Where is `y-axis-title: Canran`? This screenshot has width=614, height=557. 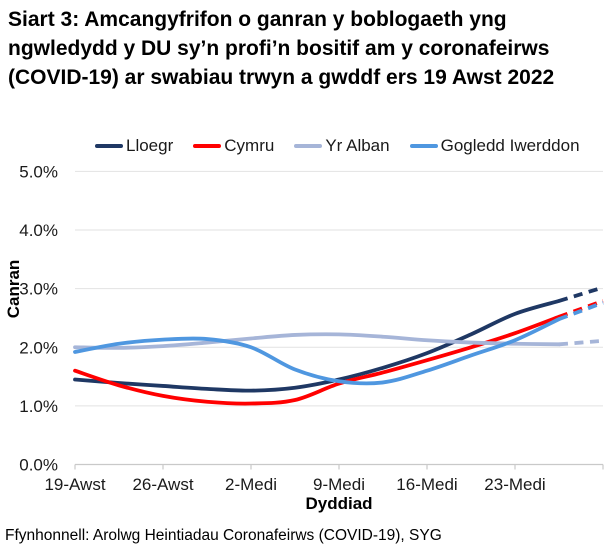 y-axis-title: Canran is located at coordinates (13, 289).